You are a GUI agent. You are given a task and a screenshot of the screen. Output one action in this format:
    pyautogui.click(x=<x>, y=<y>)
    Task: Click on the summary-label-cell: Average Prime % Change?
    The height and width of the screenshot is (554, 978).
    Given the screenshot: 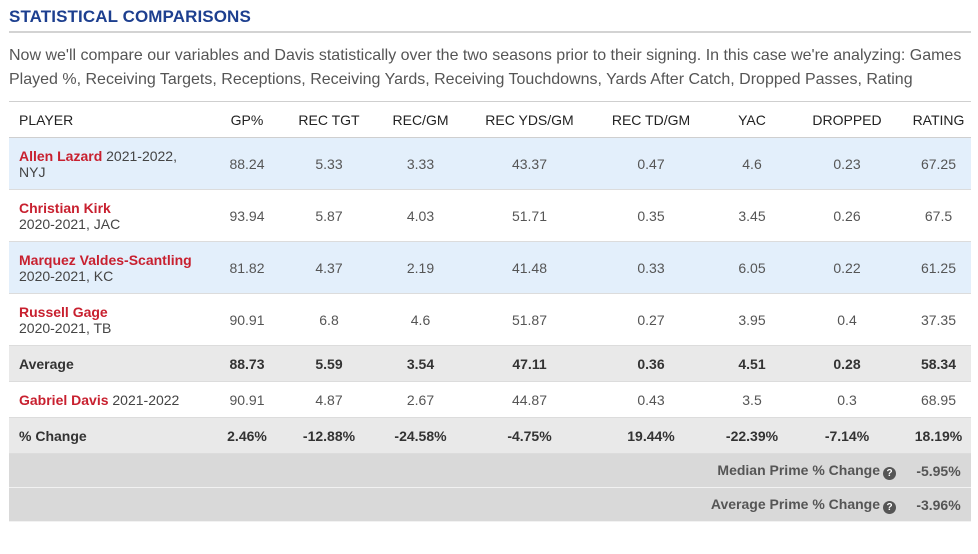 What is the action you would take?
    pyautogui.click(x=457, y=504)
    